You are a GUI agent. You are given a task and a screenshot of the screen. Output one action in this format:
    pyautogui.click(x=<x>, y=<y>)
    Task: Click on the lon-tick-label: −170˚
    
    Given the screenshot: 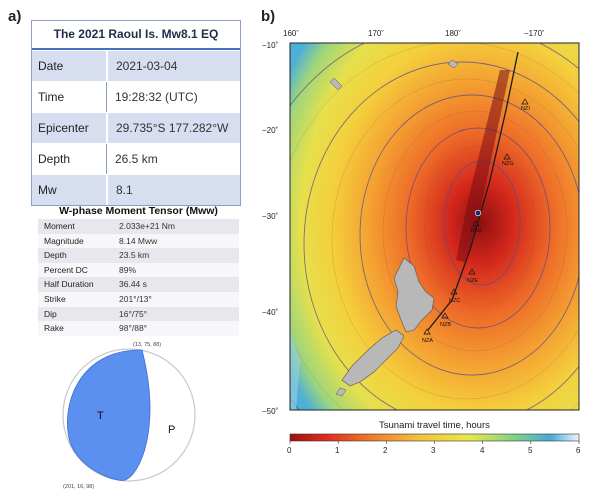 What is the action you would take?
    pyautogui.click(x=534, y=34)
    